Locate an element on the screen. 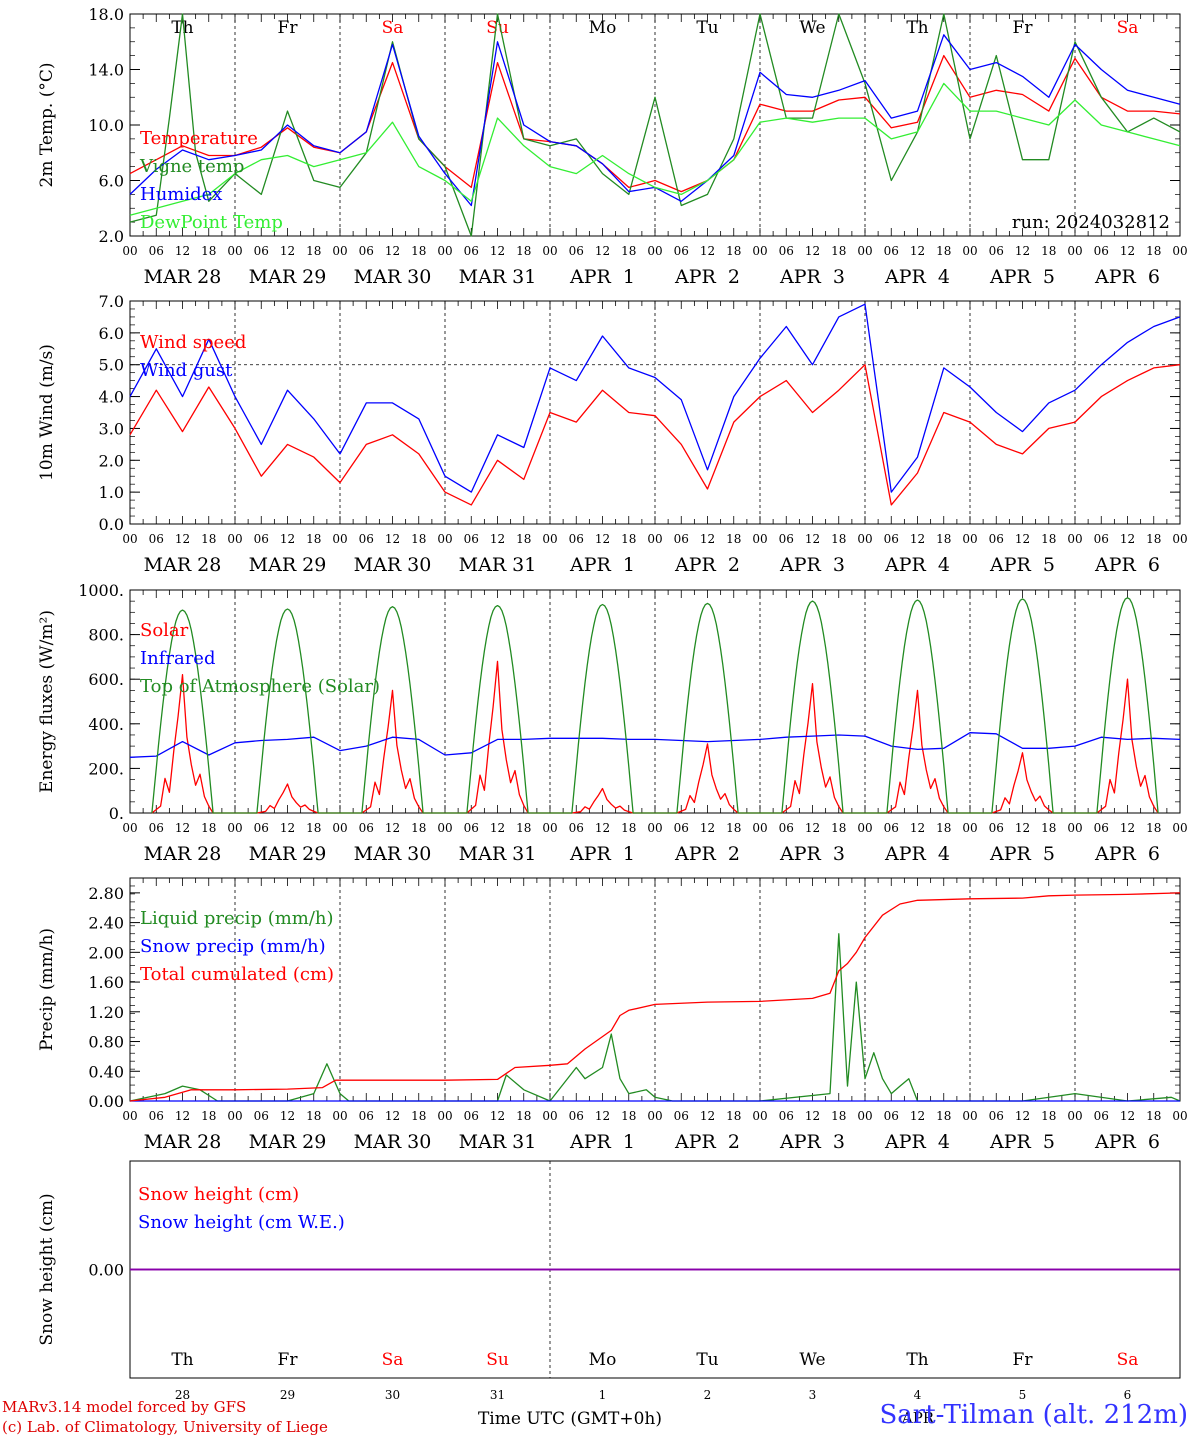 This screenshot has height=1440, width=1194. series-line-wind-speed is located at coordinates (655, 435).